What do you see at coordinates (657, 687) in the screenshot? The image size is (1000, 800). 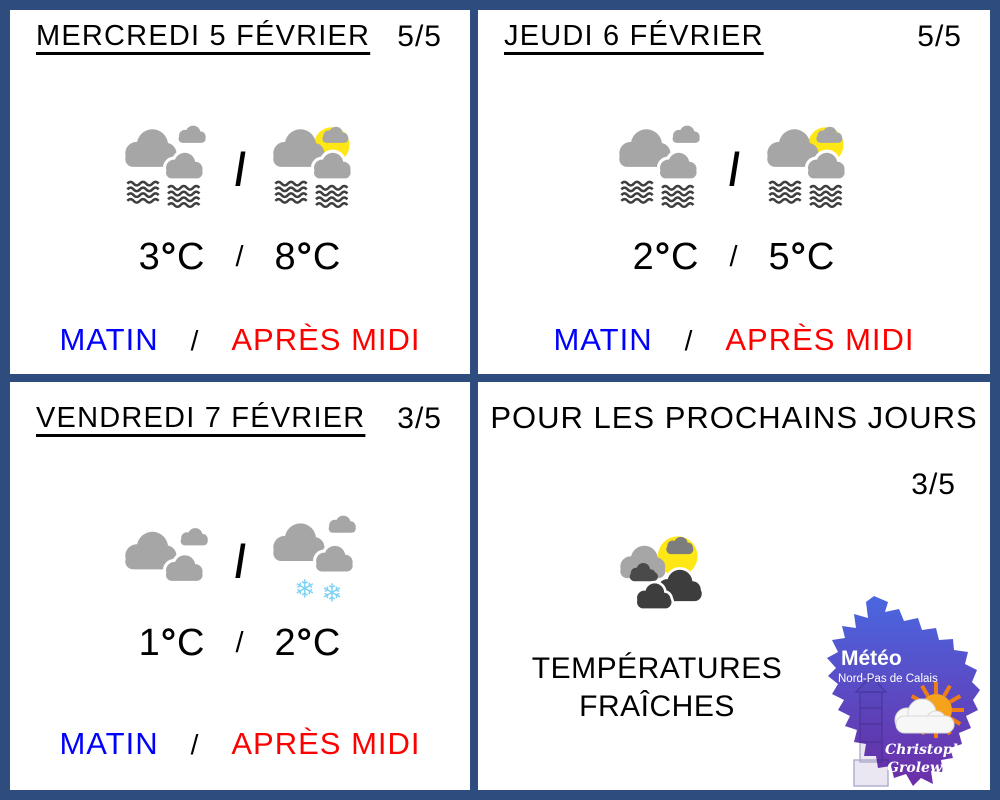 I see `outlook-caption: TEMPÉRATURES FRAÎCHES` at bounding box center [657, 687].